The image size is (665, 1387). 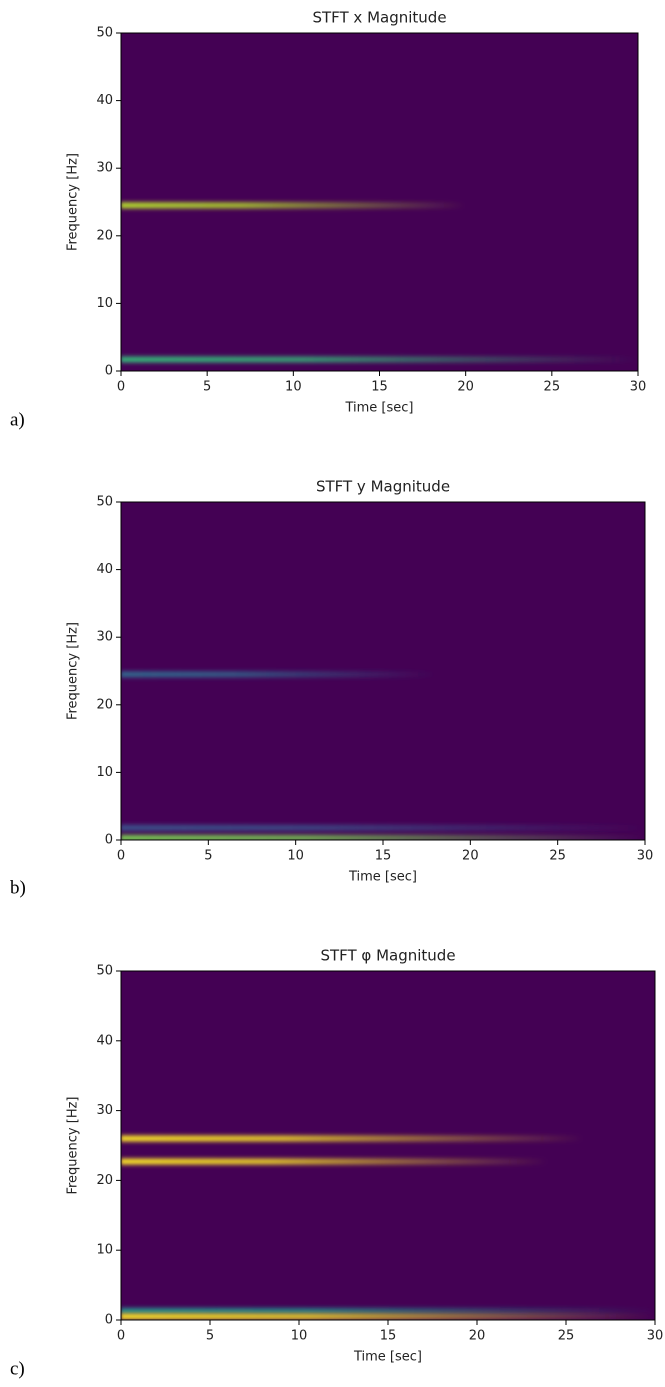 What do you see at coordinates (383, 487) in the screenshot?
I see `chart-title: STFT y Magnitude` at bounding box center [383, 487].